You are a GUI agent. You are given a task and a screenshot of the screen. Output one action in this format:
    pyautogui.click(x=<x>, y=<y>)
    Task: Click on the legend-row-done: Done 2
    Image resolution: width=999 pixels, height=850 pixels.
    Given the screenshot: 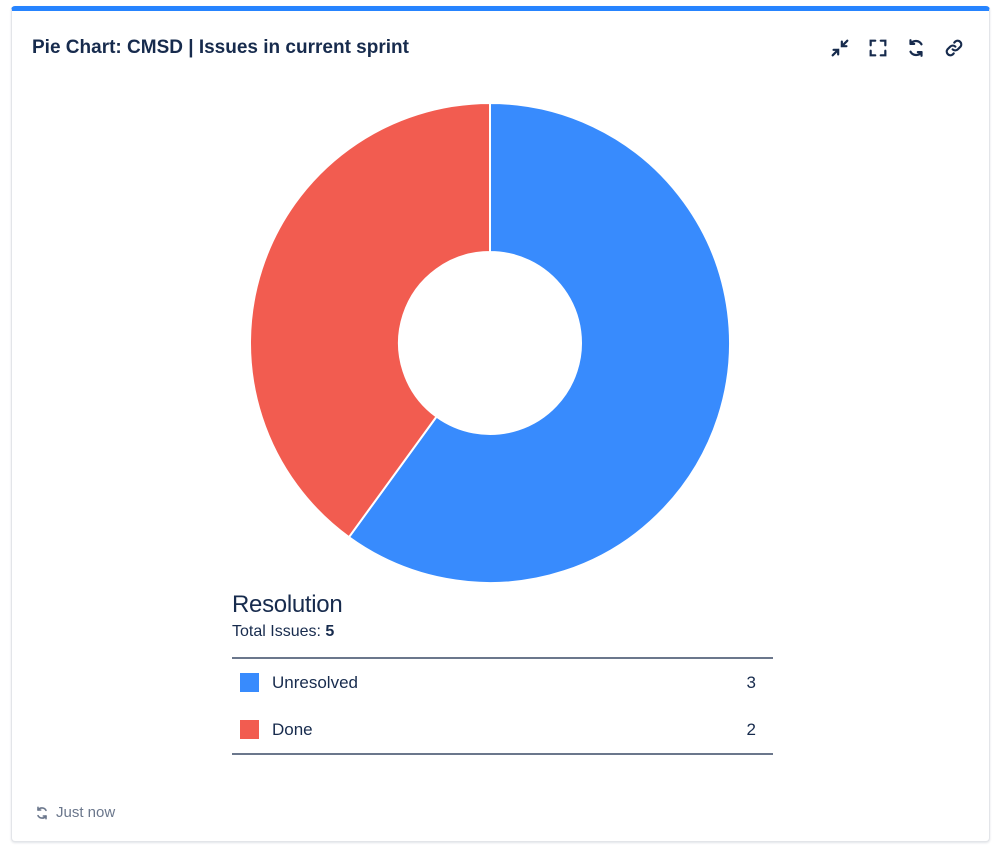 What is the action you would take?
    pyautogui.click(x=502, y=729)
    